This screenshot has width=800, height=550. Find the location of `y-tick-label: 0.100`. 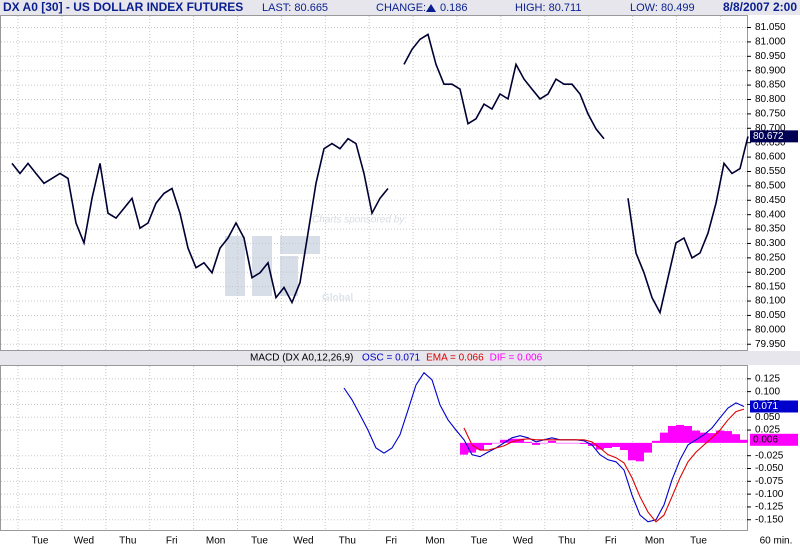

y-tick-label: 0.100 is located at coordinates (767, 391).